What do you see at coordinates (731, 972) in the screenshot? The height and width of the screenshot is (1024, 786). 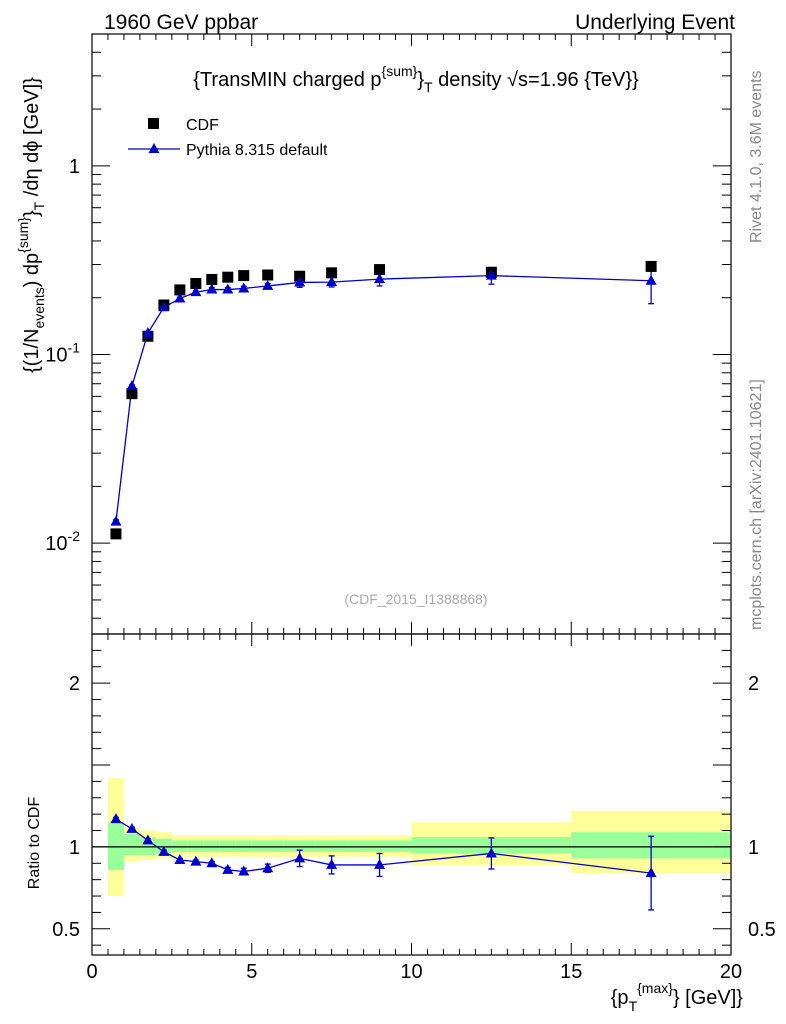 I see `x-tick-label: 20` at bounding box center [731, 972].